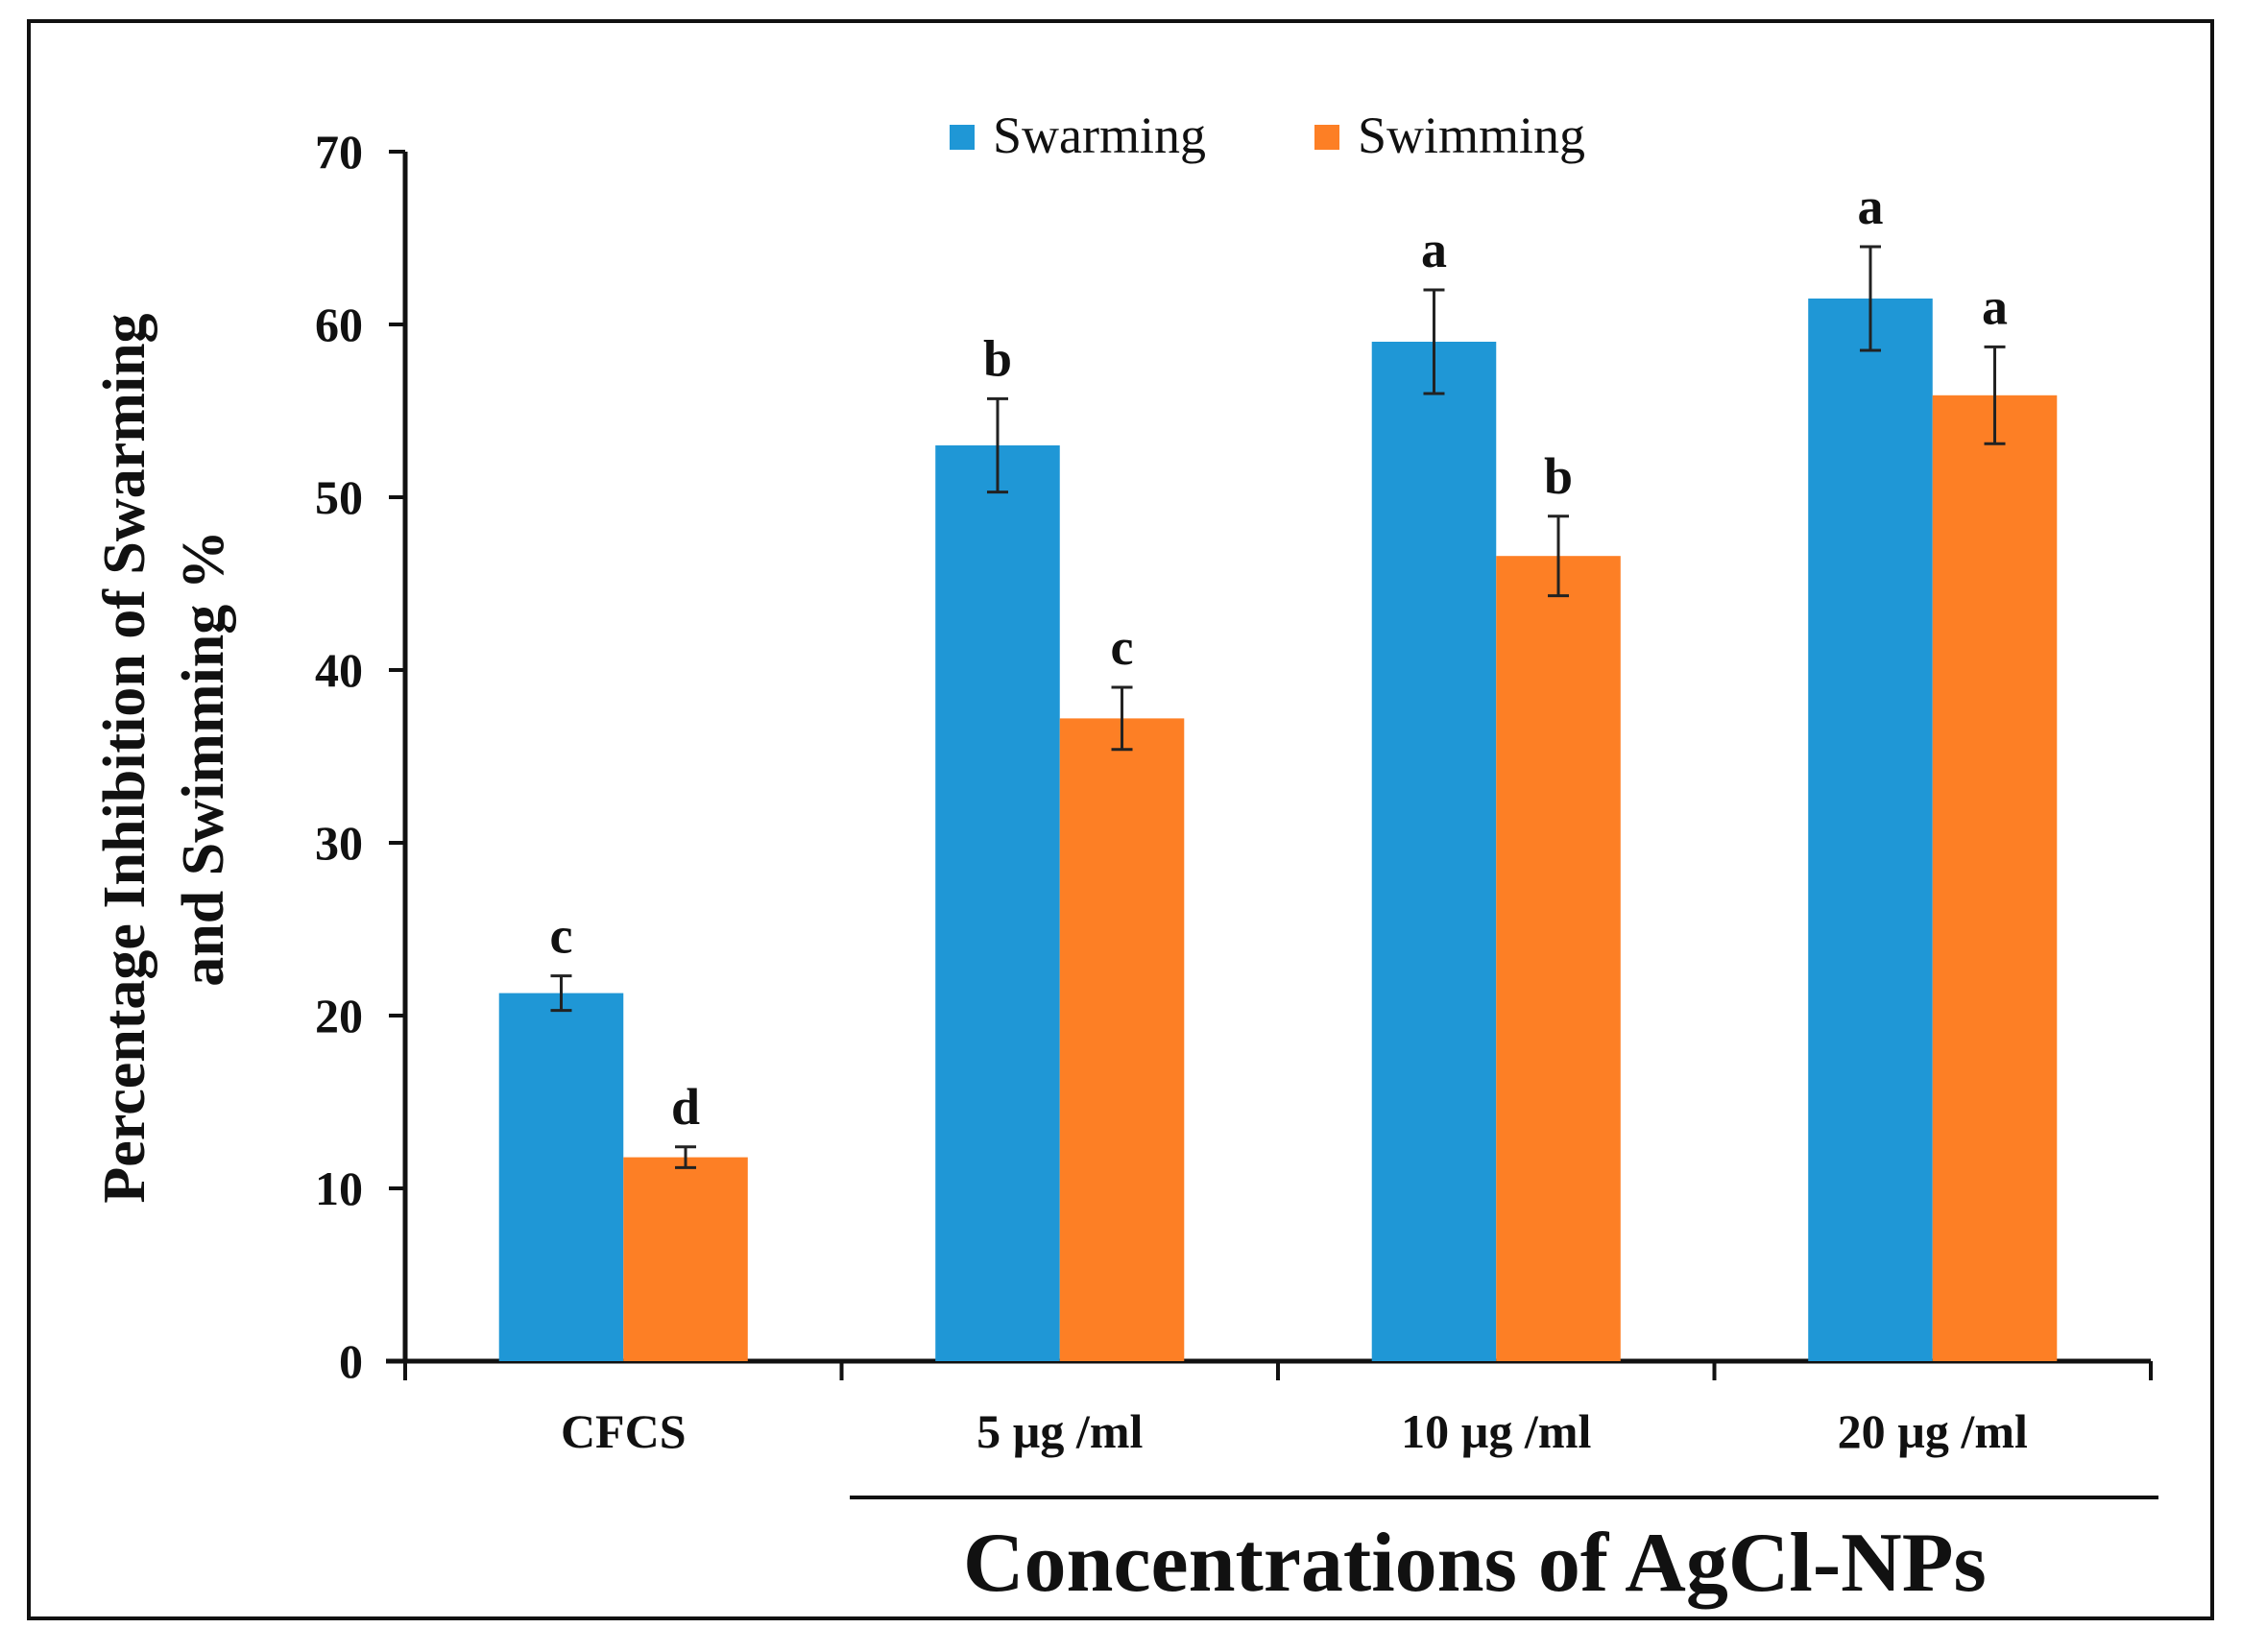 The height and width of the screenshot is (1652, 2242). I want to click on x-tick-label: 20 µg /ml, so click(1933, 1431).